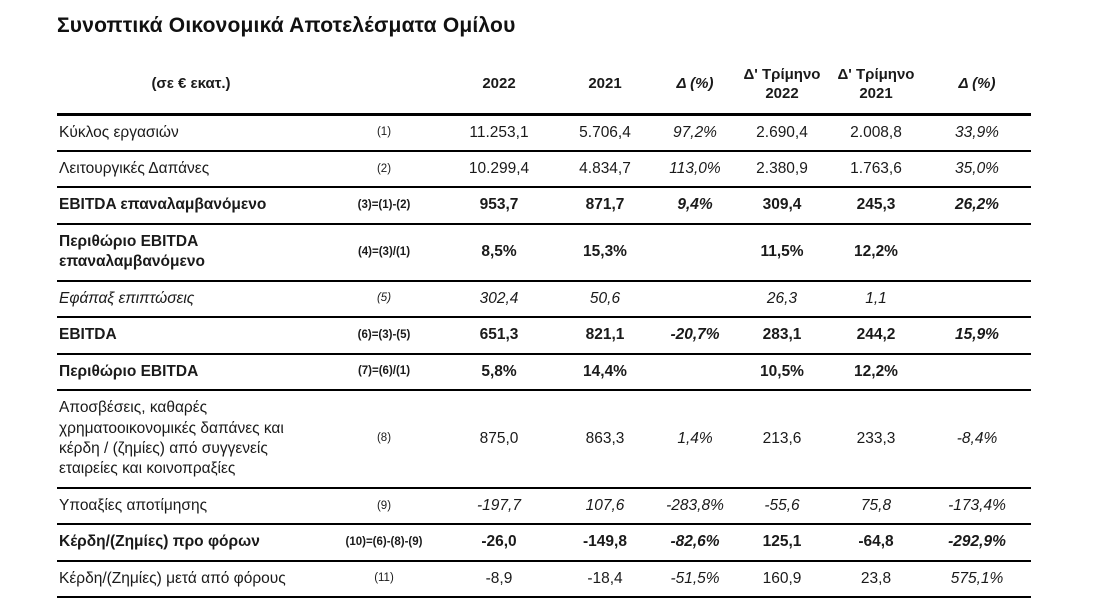 The width and height of the screenshot is (1114, 605). I want to click on row-label: EBITDA επαναλαμβανόμενο, so click(191, 206).